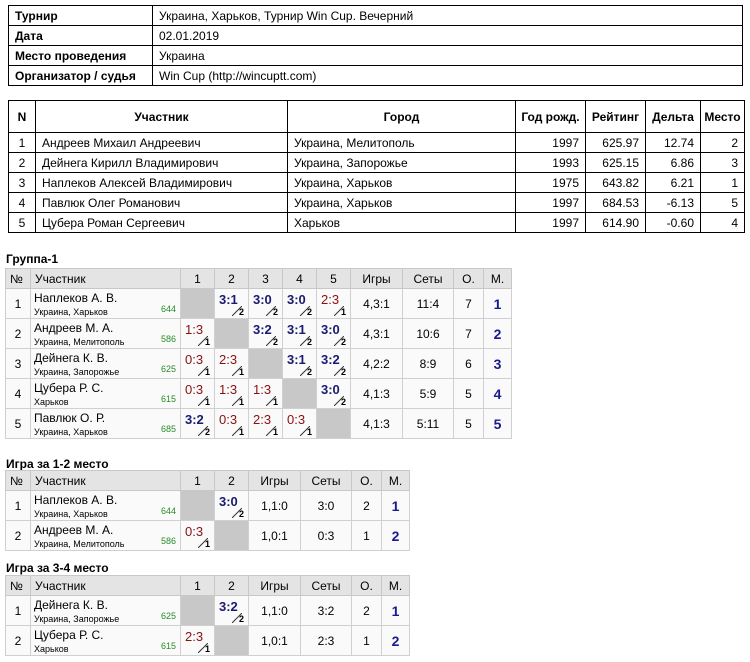  What do you see at coordinates (550, 116) in the screenshot?
I see `header-cell: Год рожд.` at bounding box center [550, 116].